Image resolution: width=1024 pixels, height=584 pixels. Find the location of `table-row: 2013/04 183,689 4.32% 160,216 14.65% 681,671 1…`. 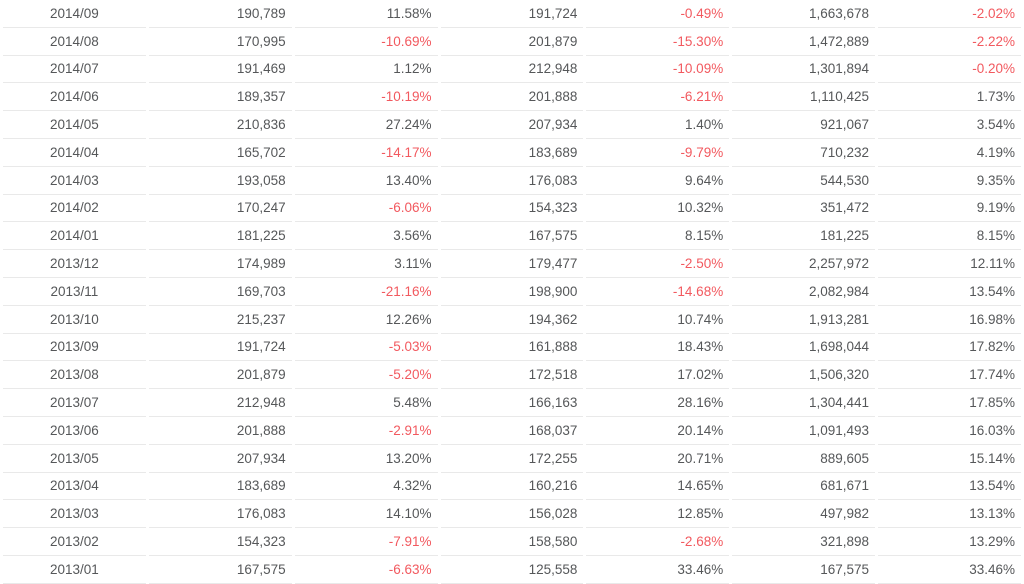

table-row: 2013/04 183,689 4.32% 160,216 14.65% 681,671 1… is located at coordinates (512, 486).